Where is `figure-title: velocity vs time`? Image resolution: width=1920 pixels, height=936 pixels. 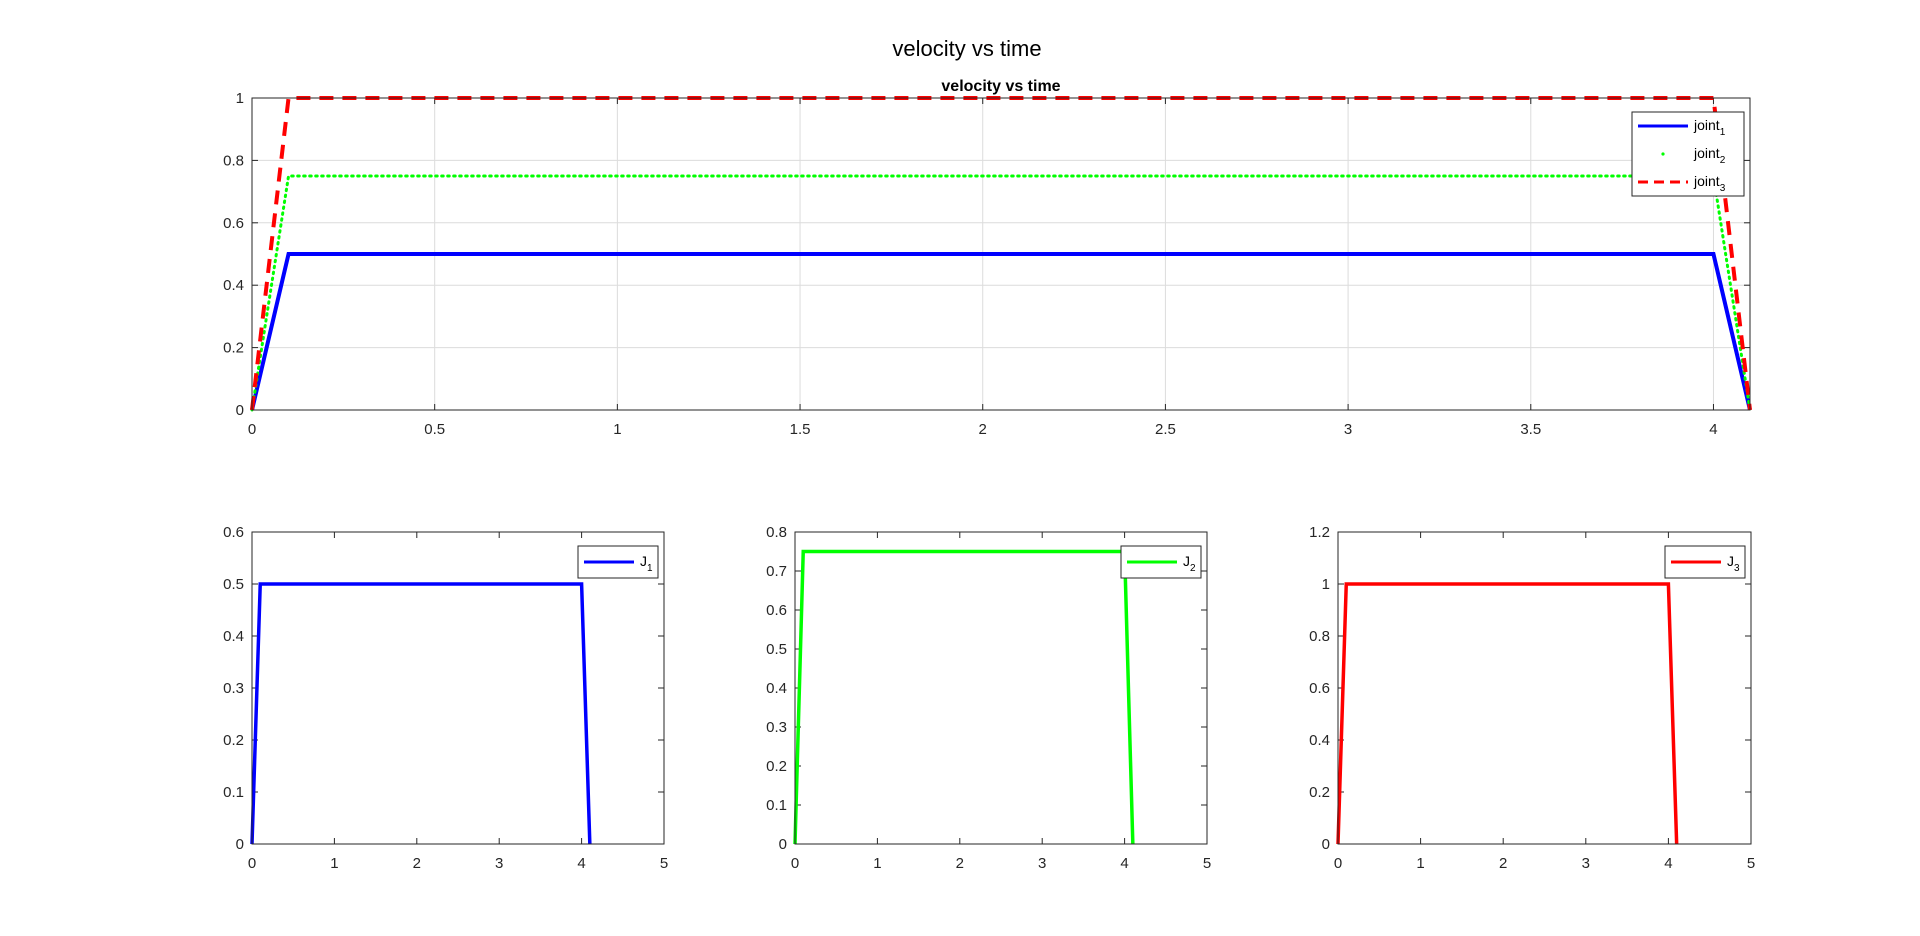 figure-title: velocity vs time is located at coordinates (966, 48).